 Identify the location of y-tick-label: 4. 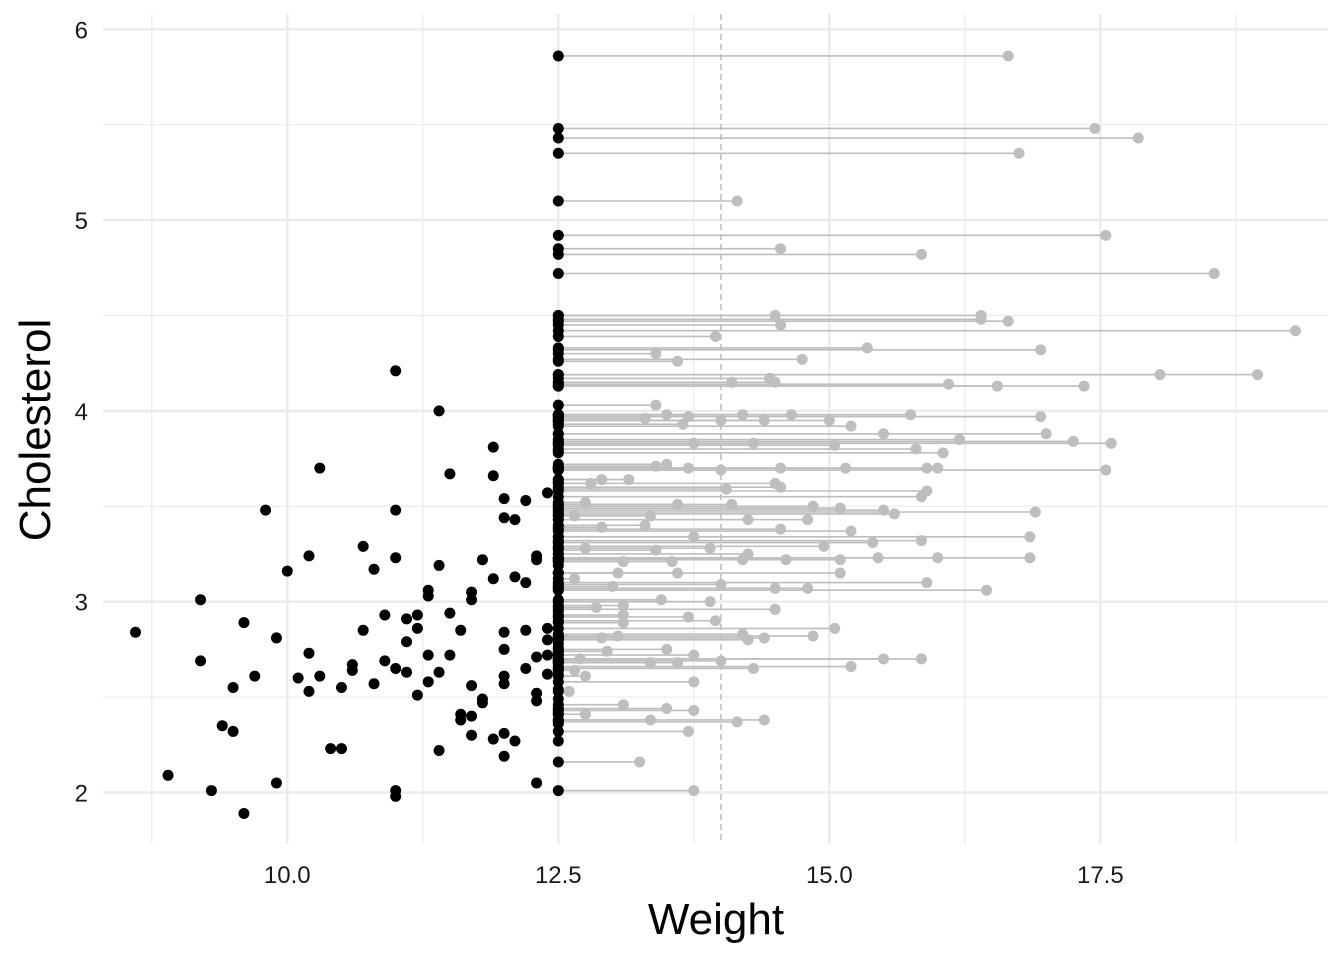
(81, 412).